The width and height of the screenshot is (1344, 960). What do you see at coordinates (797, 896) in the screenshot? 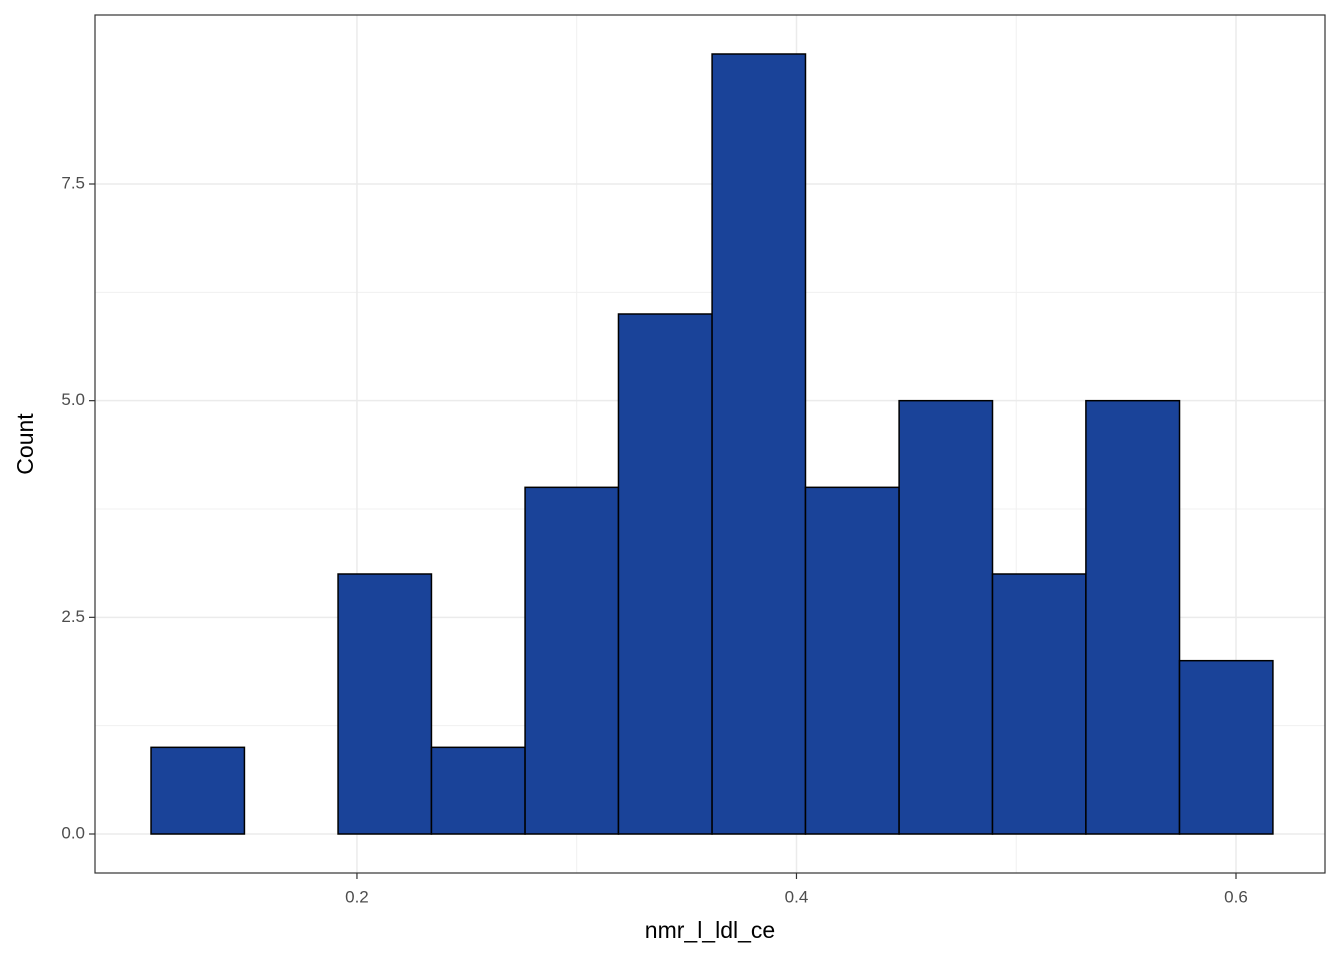
I see `x-tick-label: 0.4` at bounding box center [797, 896].